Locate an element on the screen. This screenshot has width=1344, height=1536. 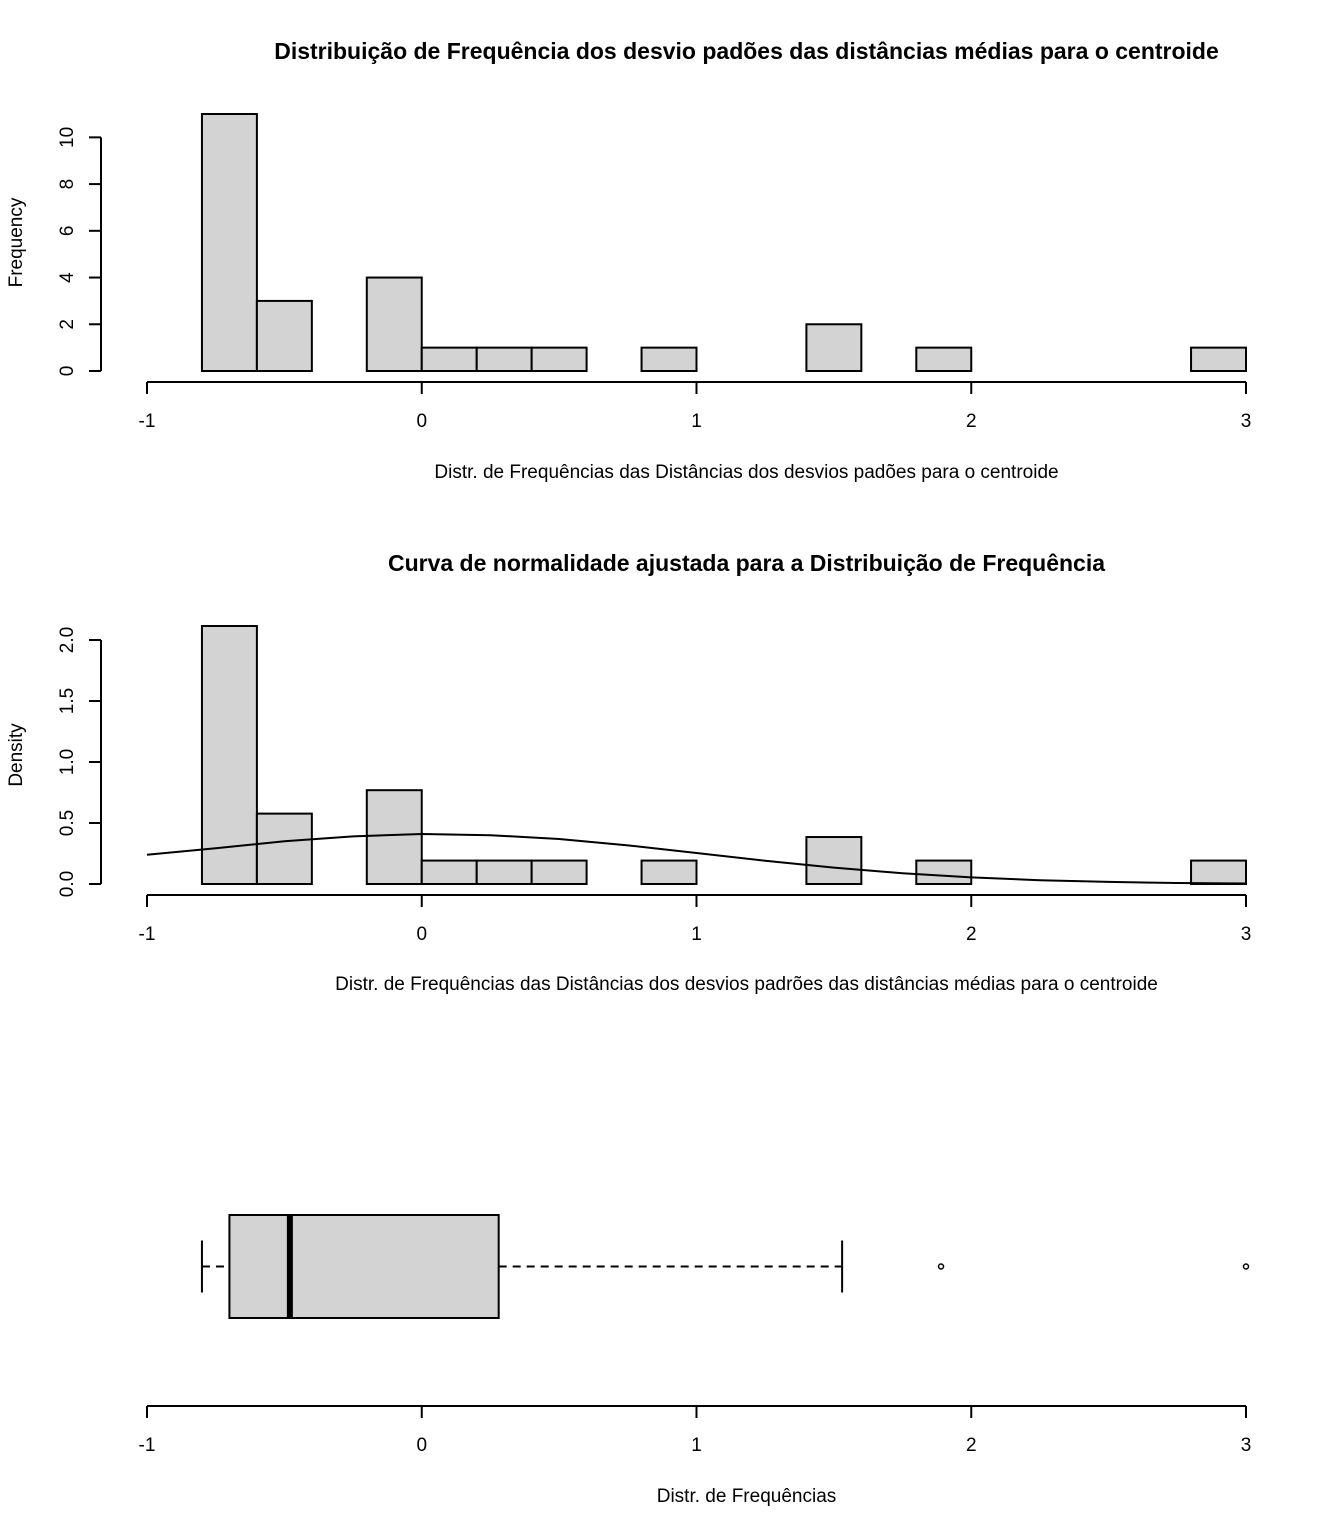
y-tick-label: 10 is located at coordinates (67, 137).